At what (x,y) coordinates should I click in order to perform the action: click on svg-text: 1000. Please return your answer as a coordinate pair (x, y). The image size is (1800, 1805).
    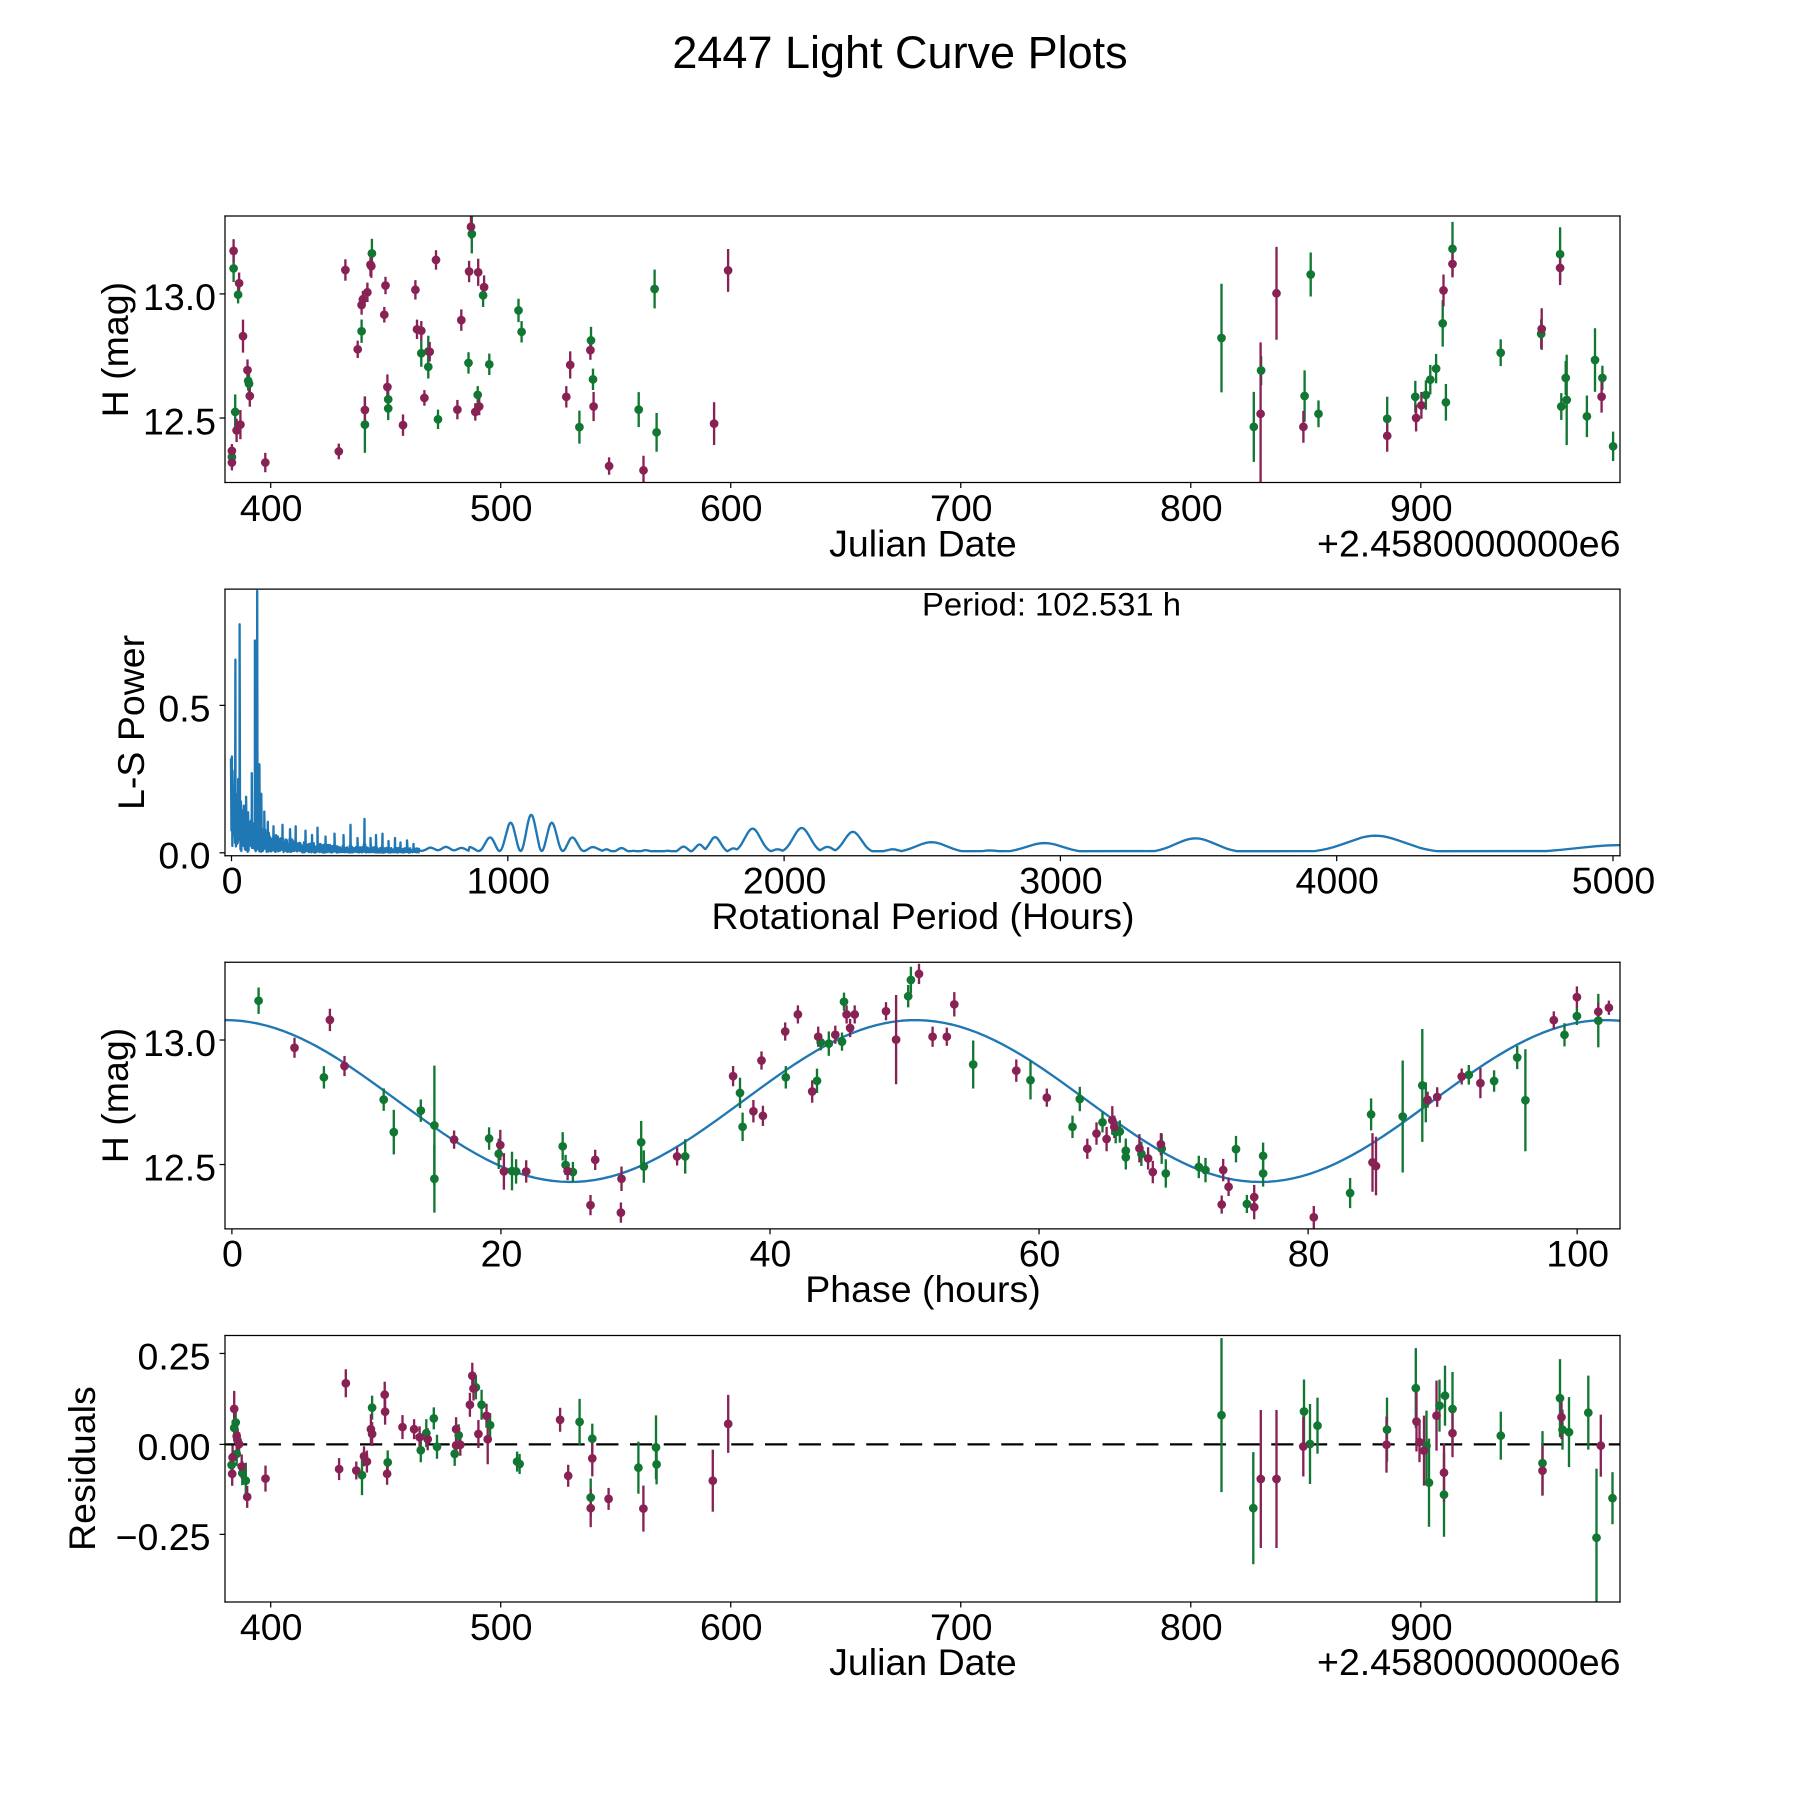
    Looking at the image, I should click on (508, 881).